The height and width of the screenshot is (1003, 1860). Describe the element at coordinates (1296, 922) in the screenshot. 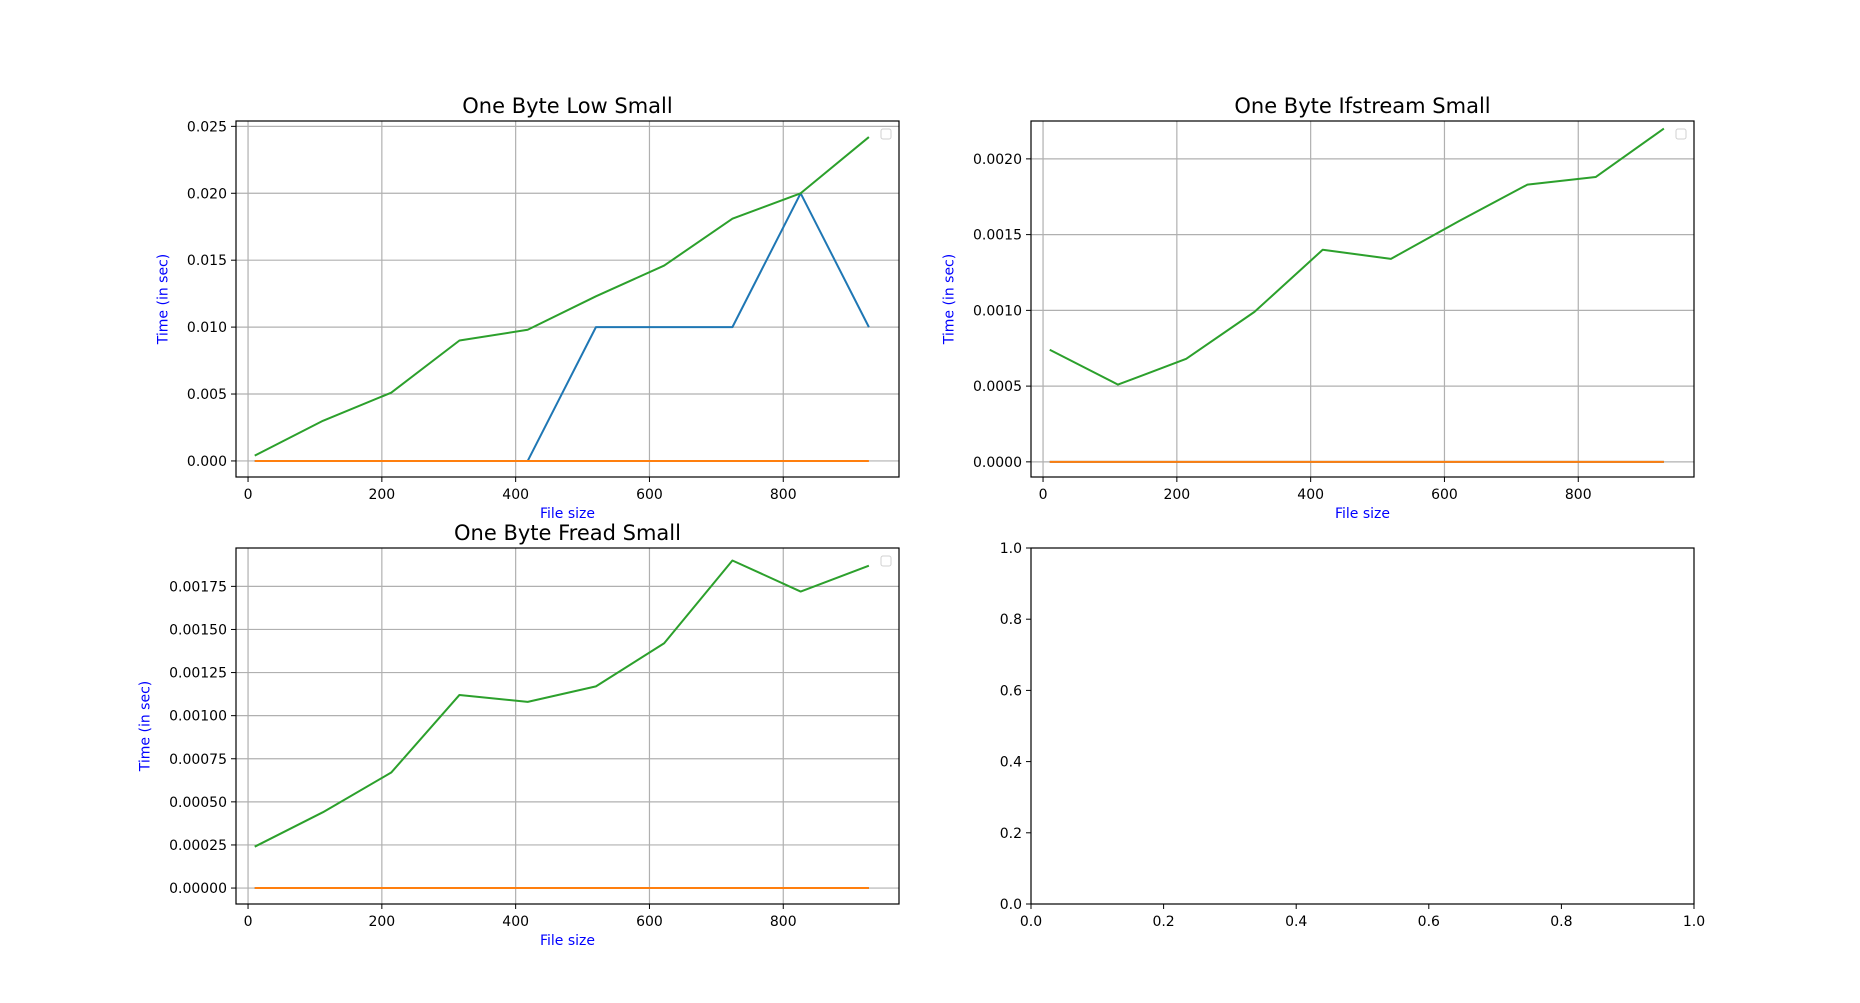

I see `x-tick-label: 0.4` at that location.